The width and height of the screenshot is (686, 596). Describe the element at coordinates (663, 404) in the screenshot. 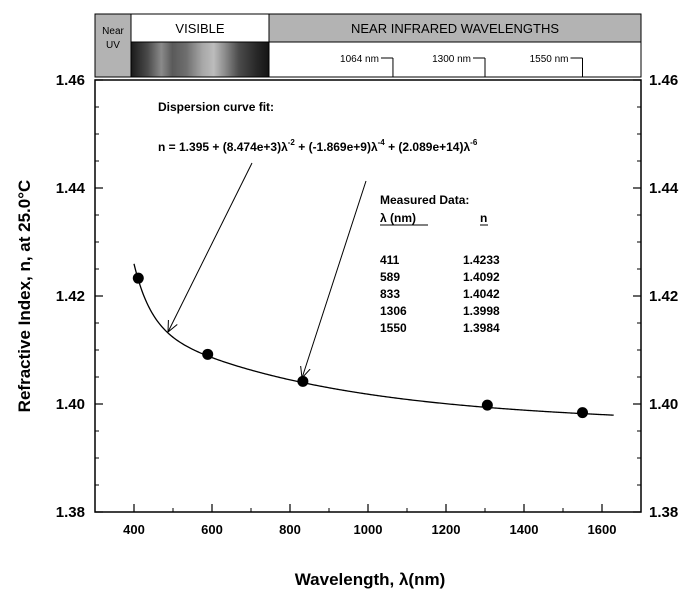

I see `right-y-tick-label: 1.40` at that location.